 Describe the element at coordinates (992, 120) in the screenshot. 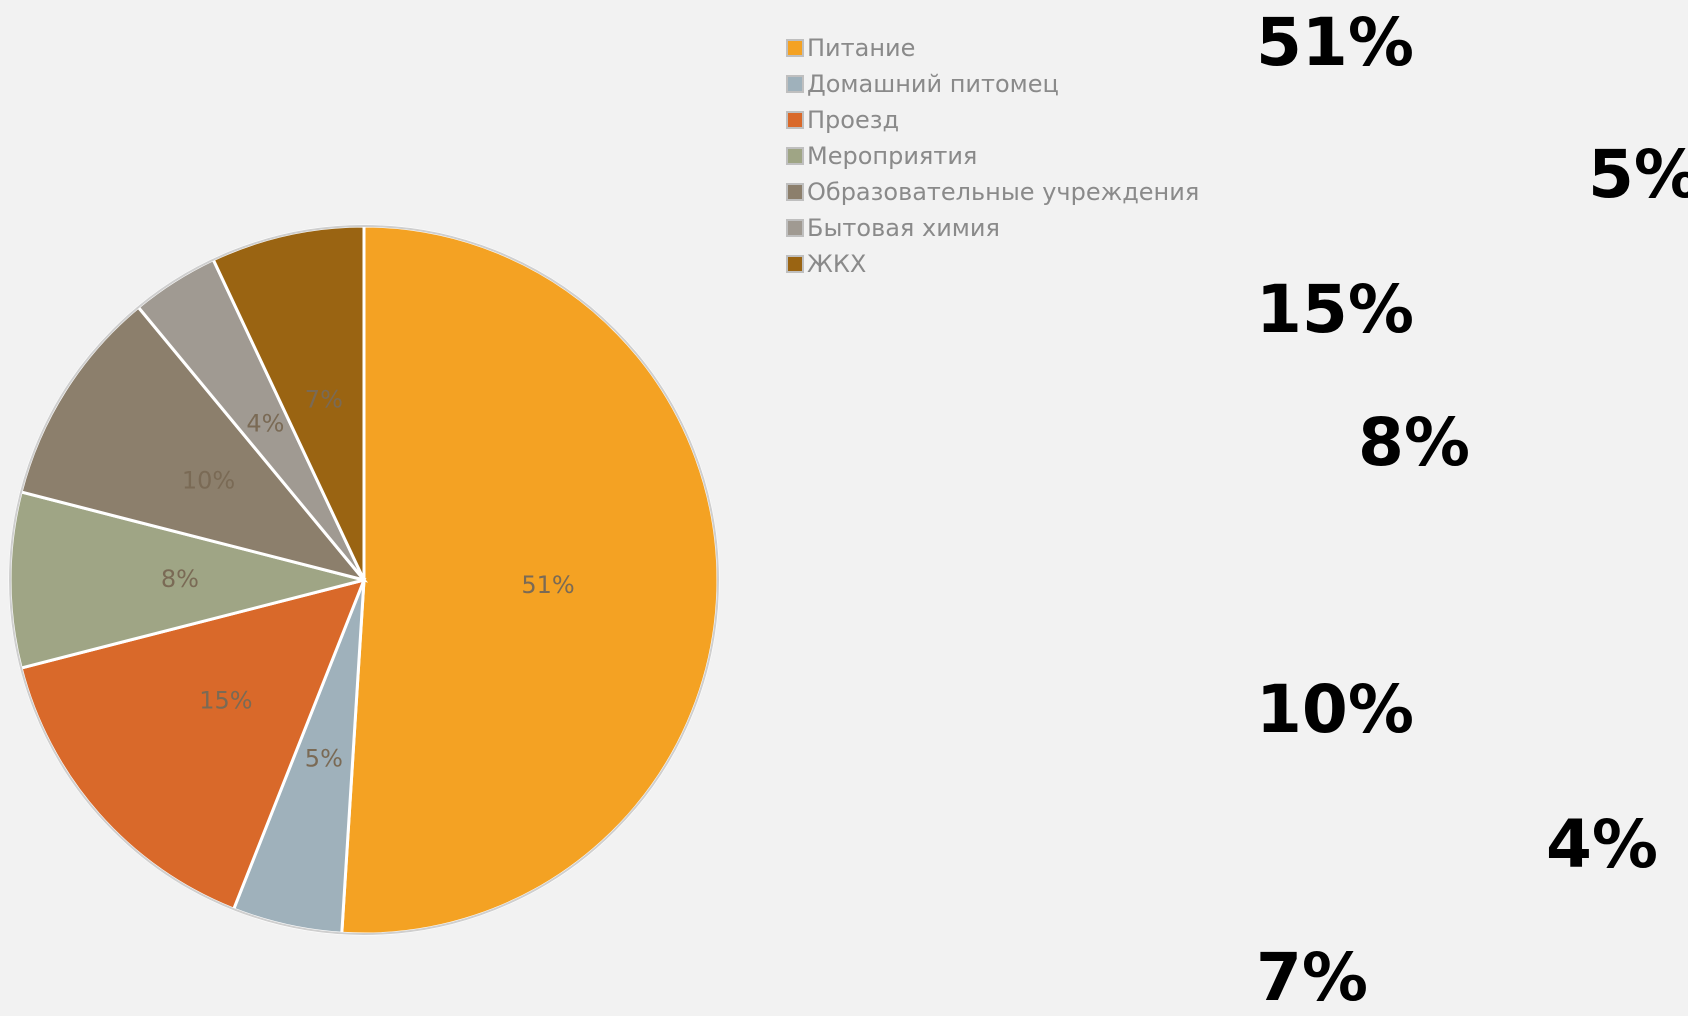

I see `legend-item-2: Проезд` at that location.